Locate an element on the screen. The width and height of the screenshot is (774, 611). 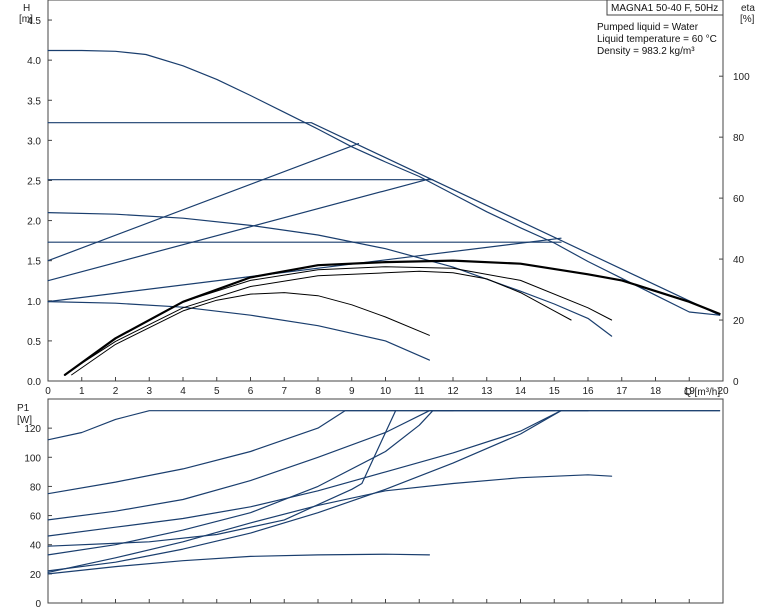
title-box is located at coordinates (665, 8).